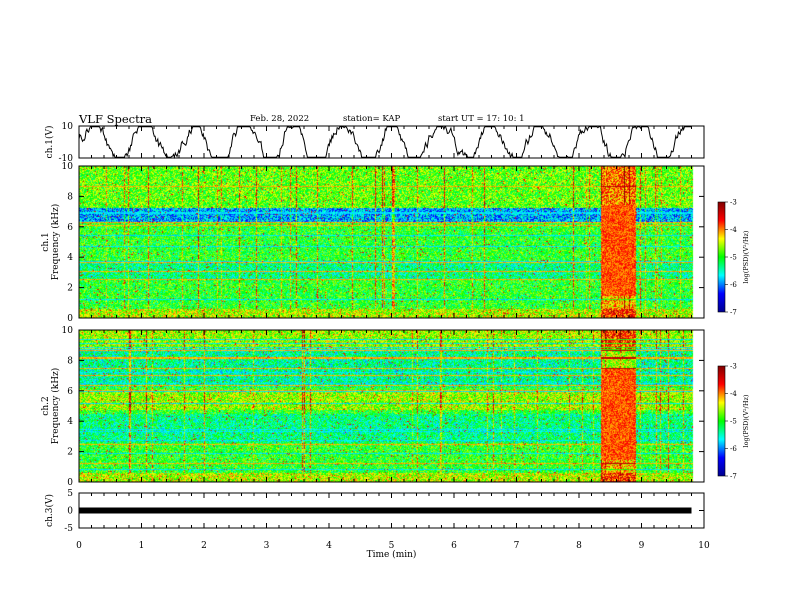  Describe the element at coordinates (372, 119) in the screenshot. I see `station-label: station= KAP` at that location.